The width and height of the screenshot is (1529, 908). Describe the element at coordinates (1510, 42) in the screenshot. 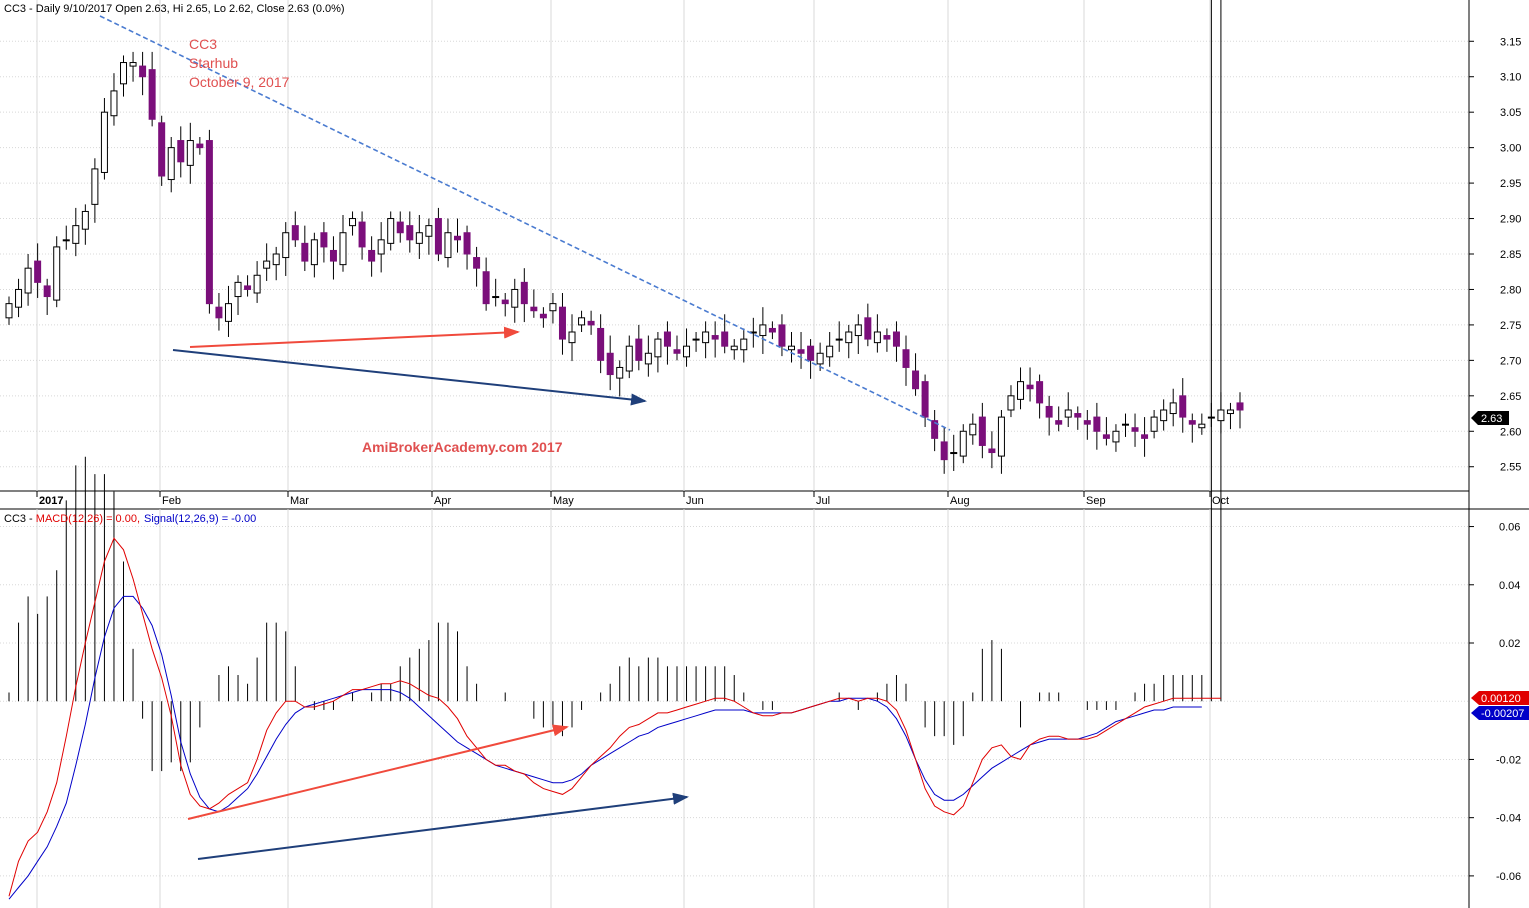

I see `price-tick-label: 3.15` at that location.